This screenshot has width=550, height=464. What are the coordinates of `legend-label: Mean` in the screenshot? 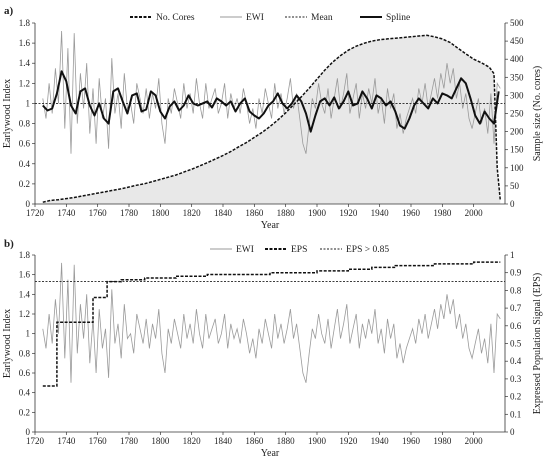 It's located at (322, 18).